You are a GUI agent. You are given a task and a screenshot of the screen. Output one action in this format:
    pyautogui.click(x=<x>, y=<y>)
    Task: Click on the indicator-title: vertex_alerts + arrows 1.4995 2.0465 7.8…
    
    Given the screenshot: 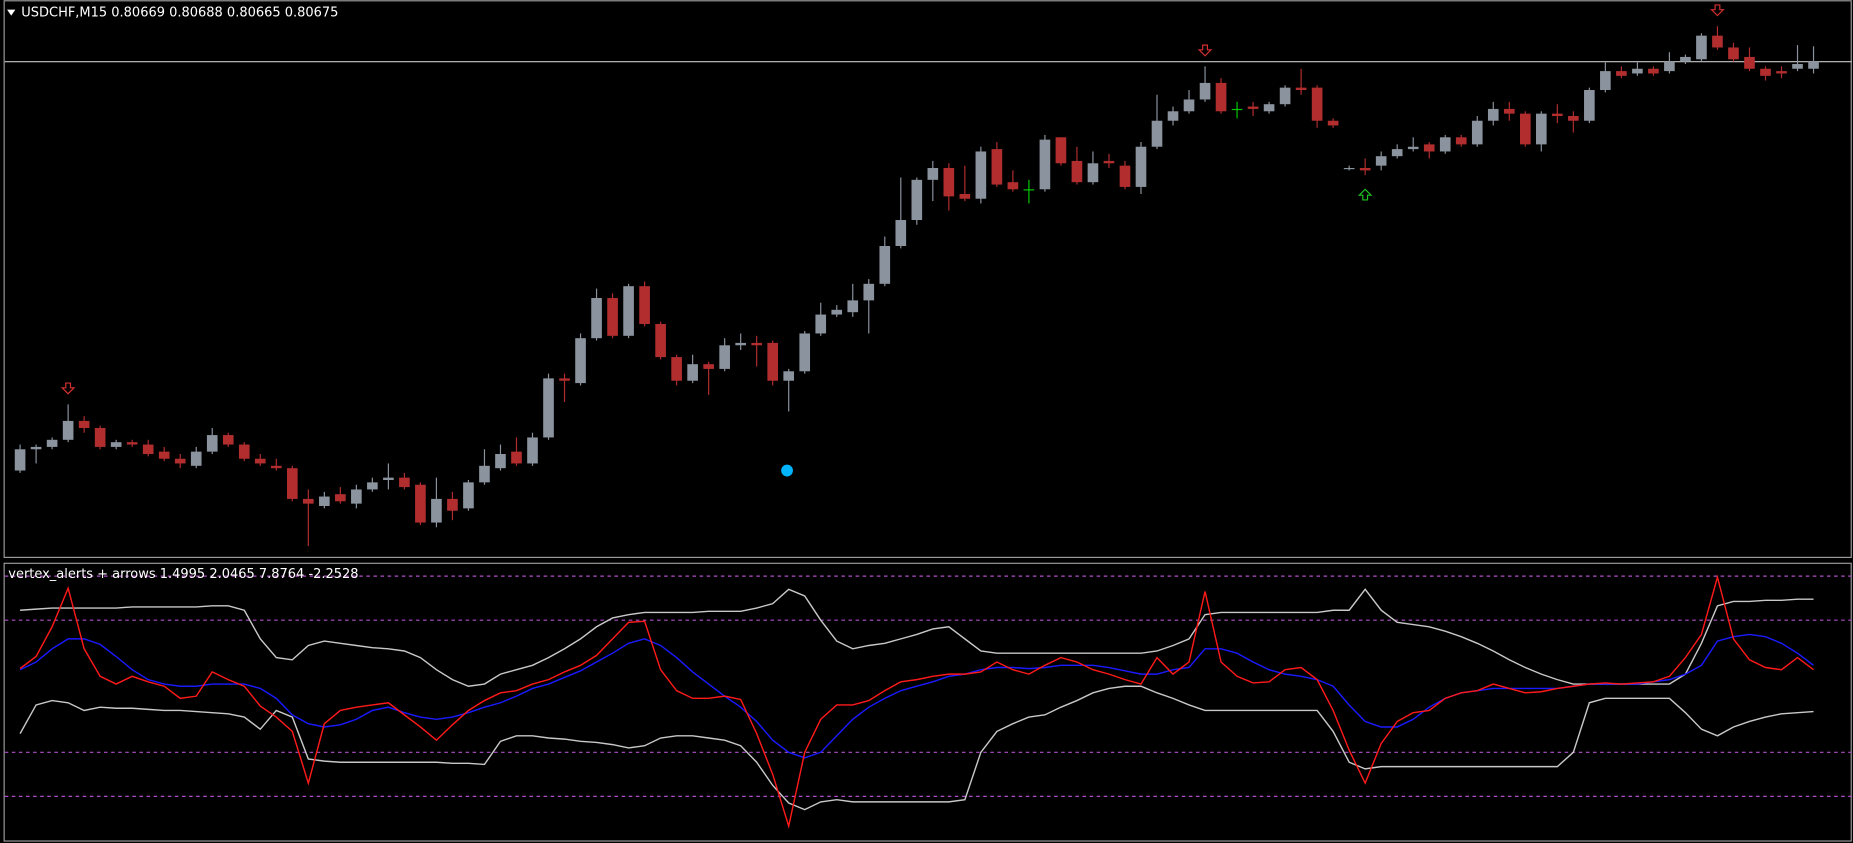 What is the action you would take?
    pyautogui.click(x=183, y=574)
    